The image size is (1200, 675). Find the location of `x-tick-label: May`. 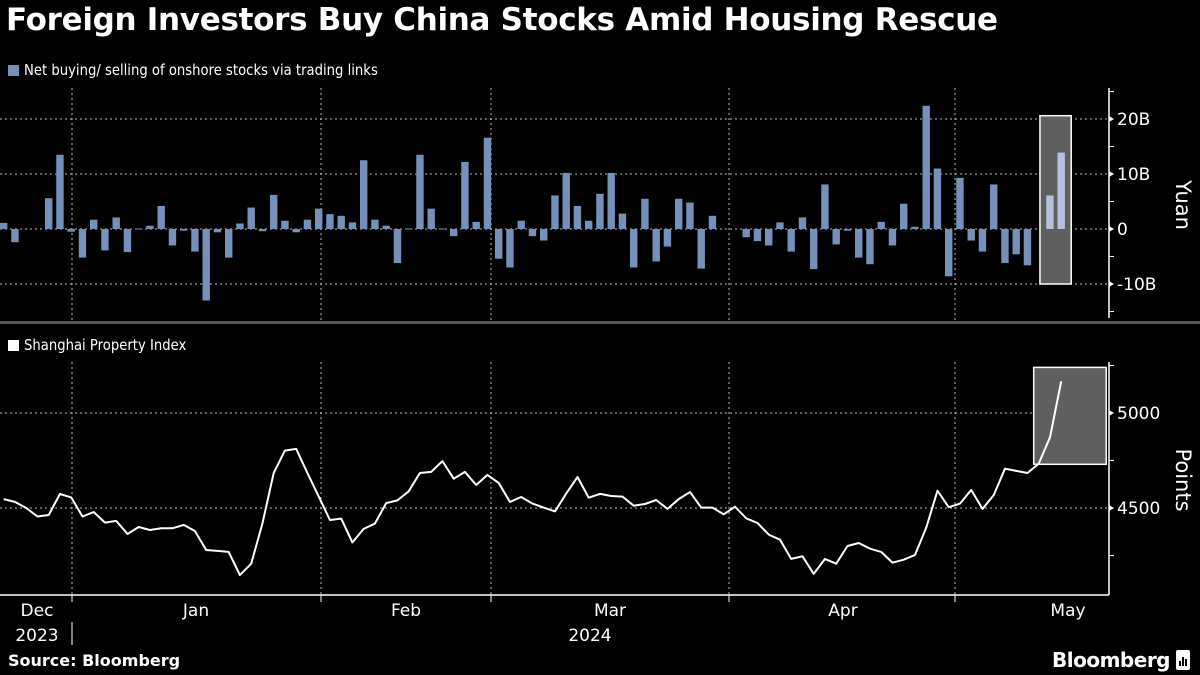

x-tick-label: May is located at coordinates (1067, 611).